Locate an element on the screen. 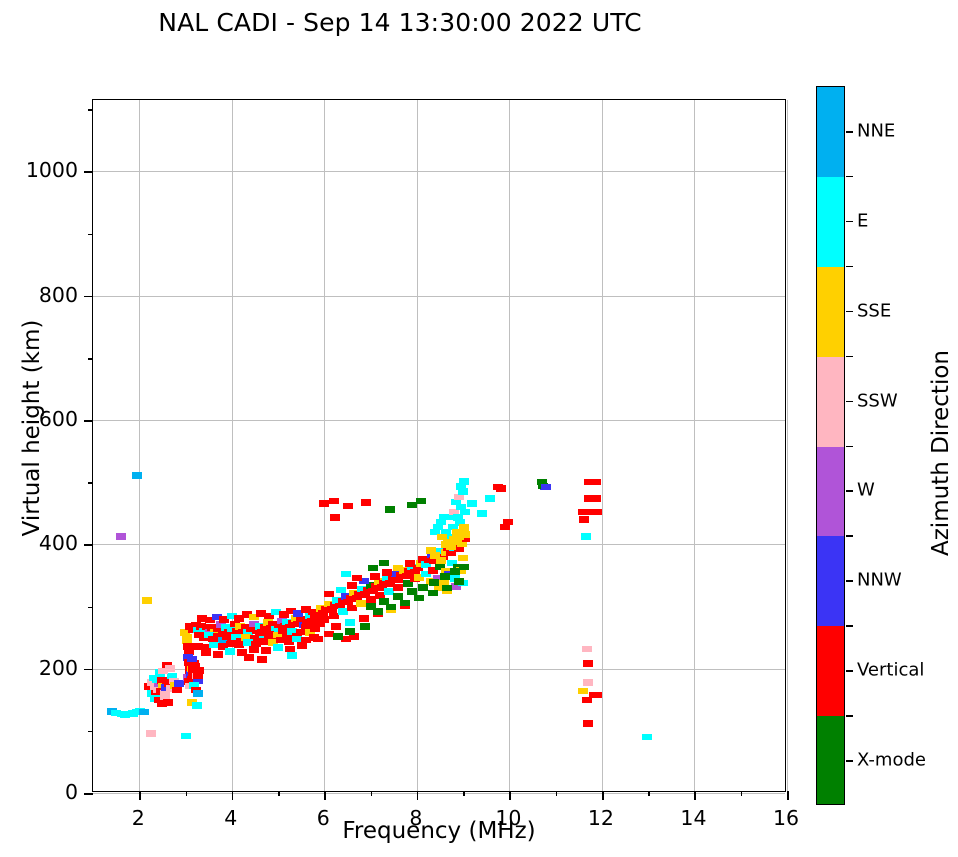 The width and height of the screenshot is (958, 857). y-axis-title: Virtual height (km) is located at coordinates (32, 428).